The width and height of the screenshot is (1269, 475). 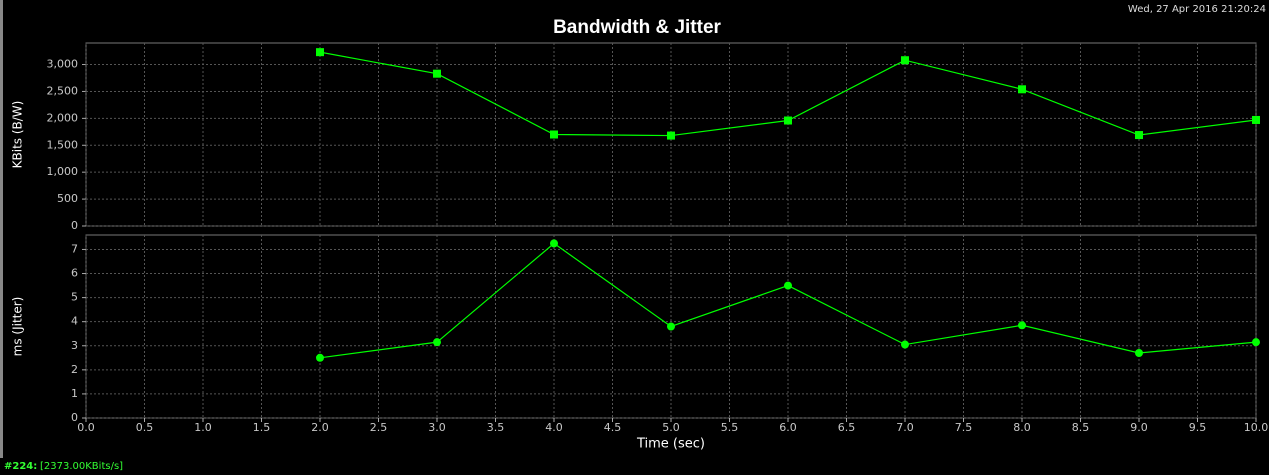 I want to click on x-tick-label: 4.0, so click(x=554, y=427).